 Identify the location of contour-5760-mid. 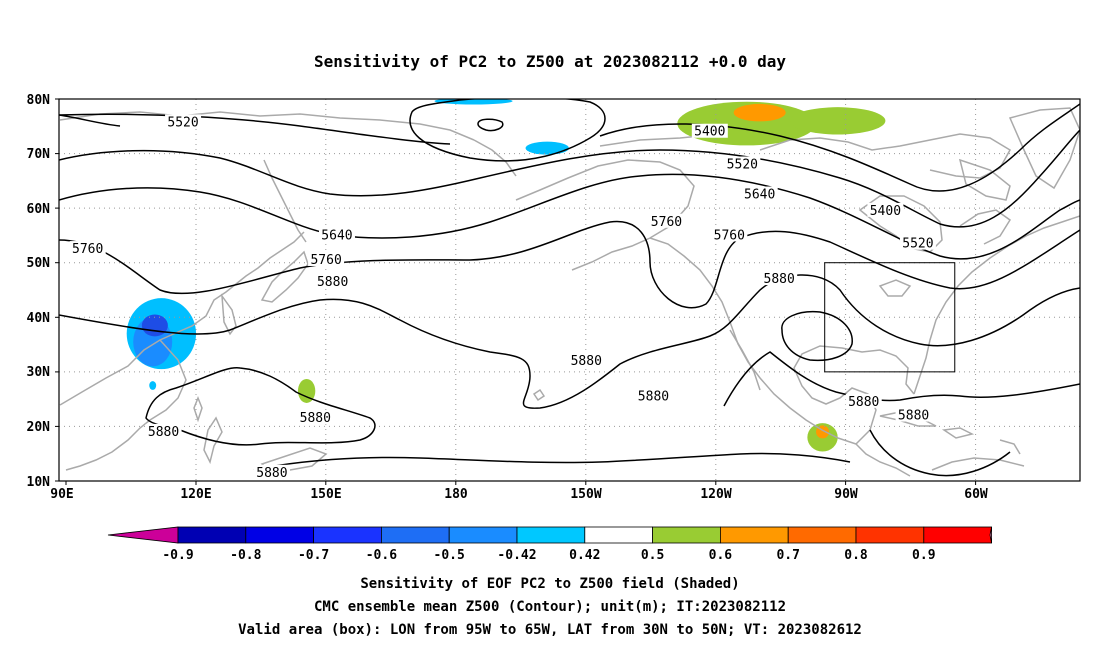
(569, 264).